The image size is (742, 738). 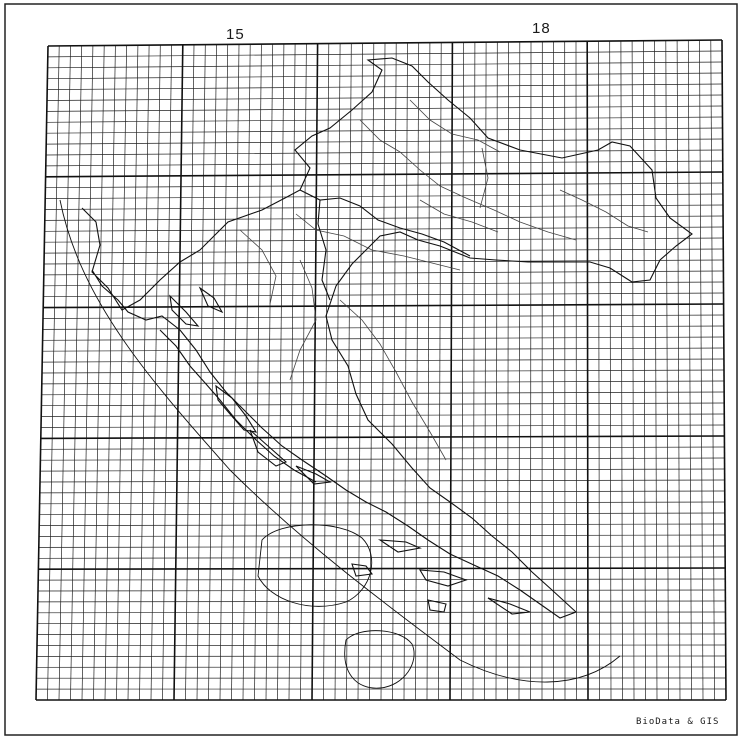 What do you see at coordinates (678, 722) in the screenshot?
I see `credit-text: BioData & GIS` at bounding box center [678, 722].